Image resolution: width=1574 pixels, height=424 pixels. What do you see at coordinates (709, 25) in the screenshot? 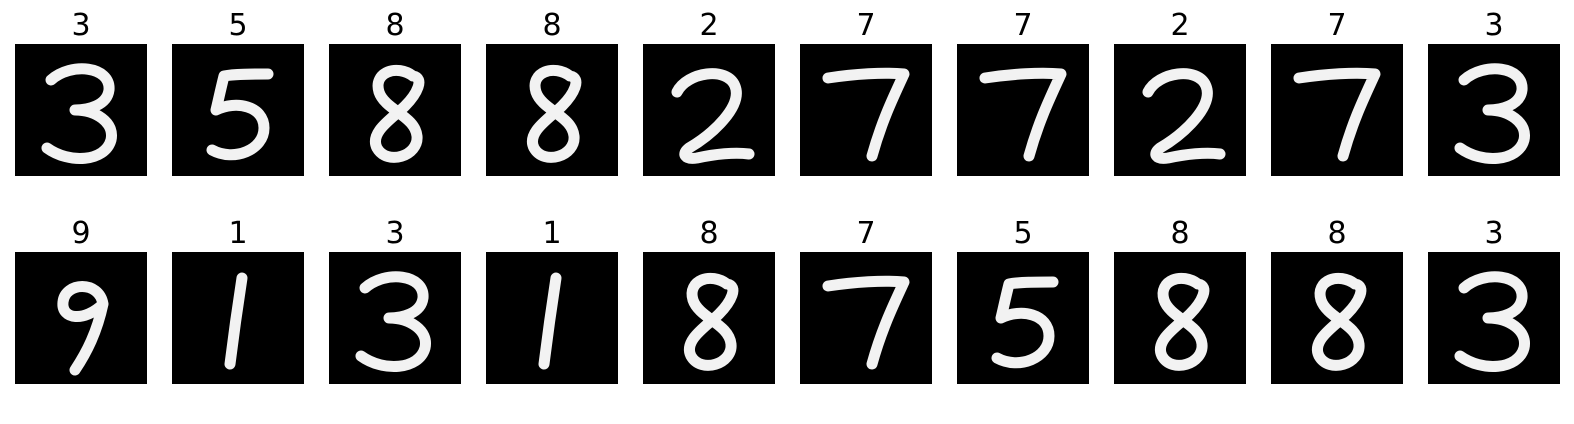
I see `digit-label: 2` at bounding box center [709, 25].